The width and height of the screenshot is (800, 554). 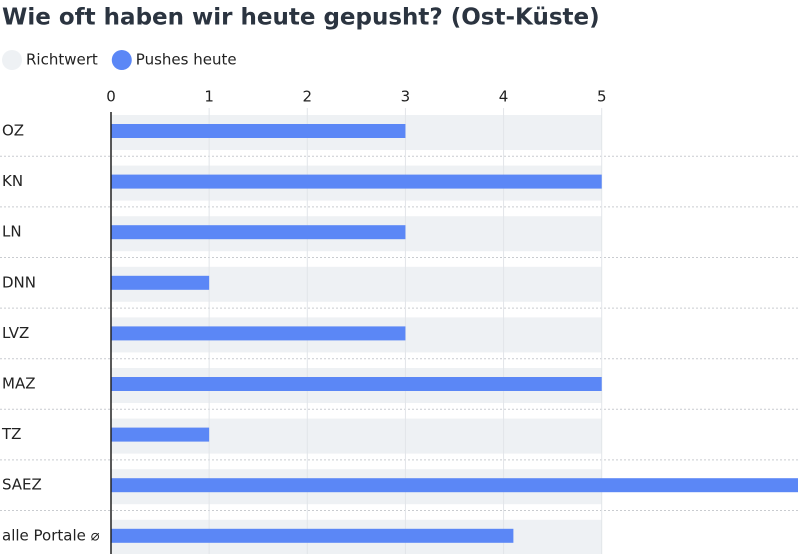 What do you see at coordinates (19, 282) in the screenshot?
I see `y-tick-label: DNN` at bounding box center [19, 282].